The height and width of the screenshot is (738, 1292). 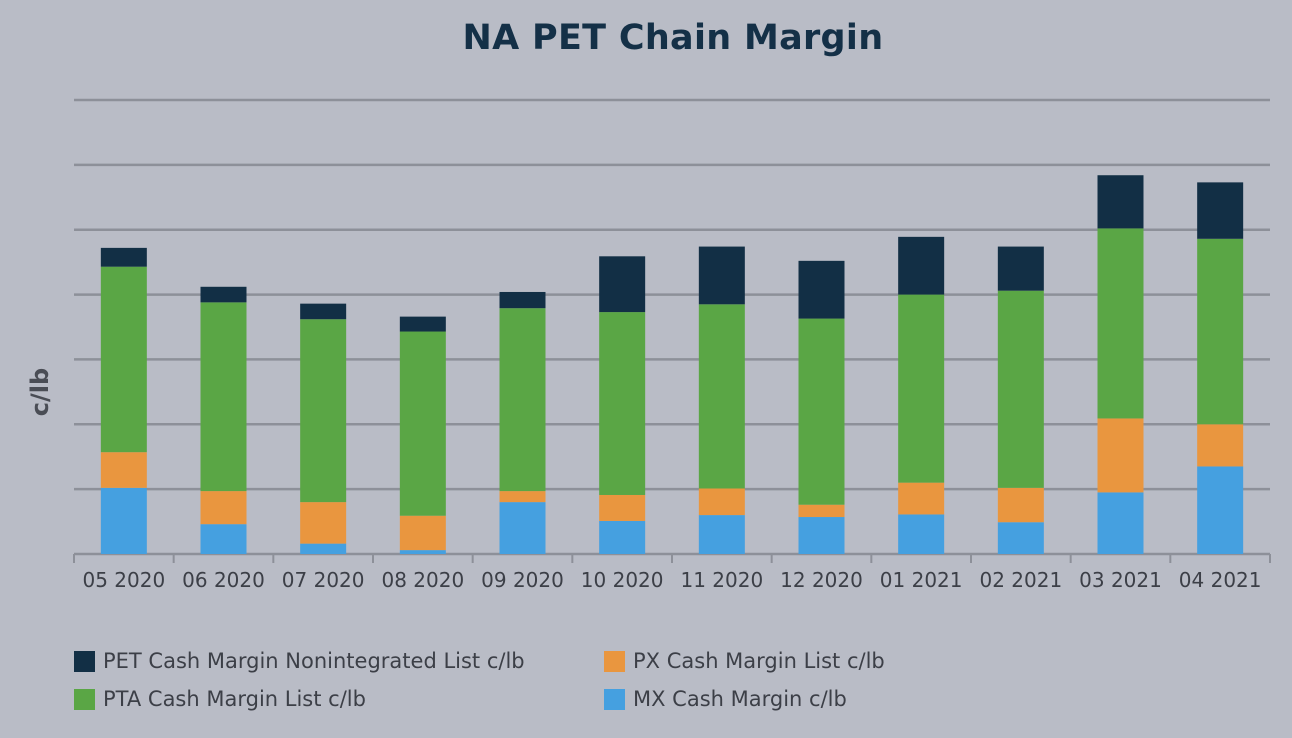 I want to click on x-tick-label: 04 2021, so click(x=1220, y=580).